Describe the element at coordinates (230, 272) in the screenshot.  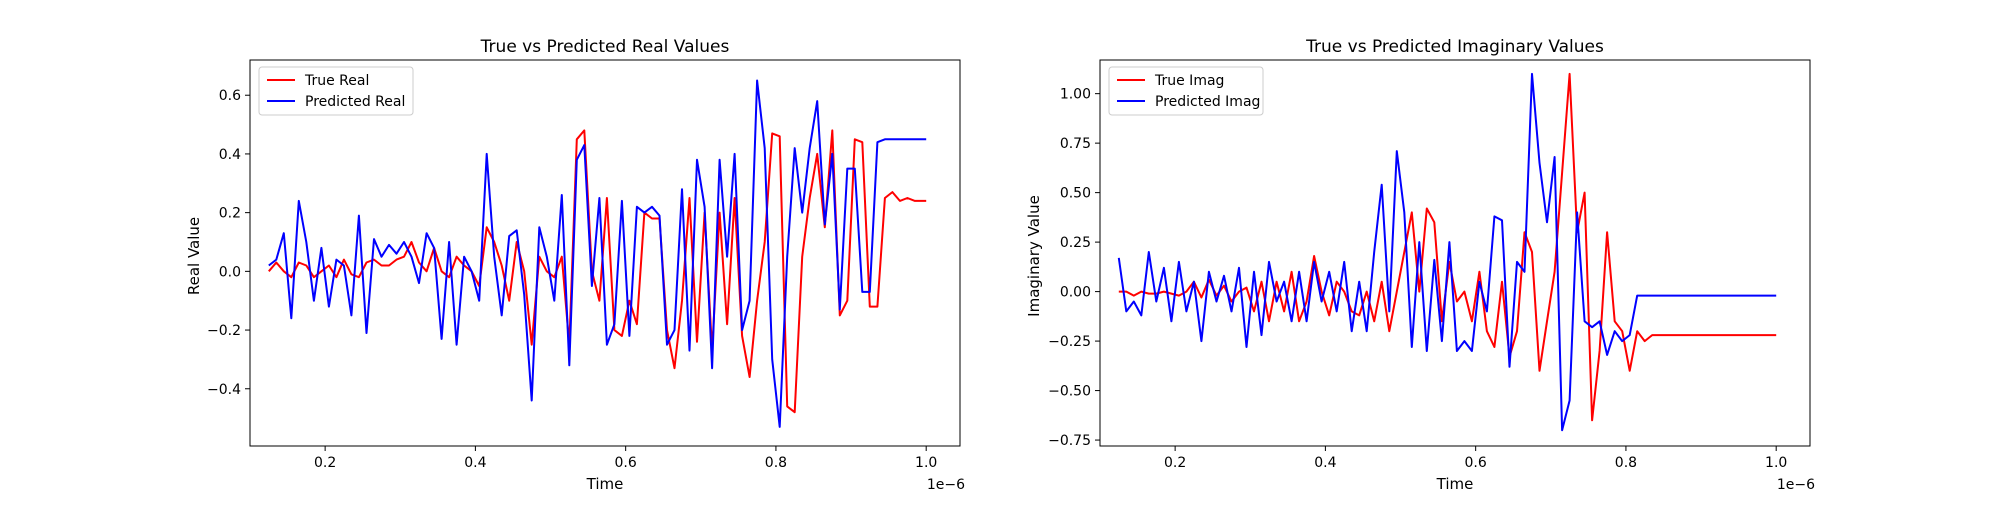
I see `y-tick-label: 0.0` at that location.